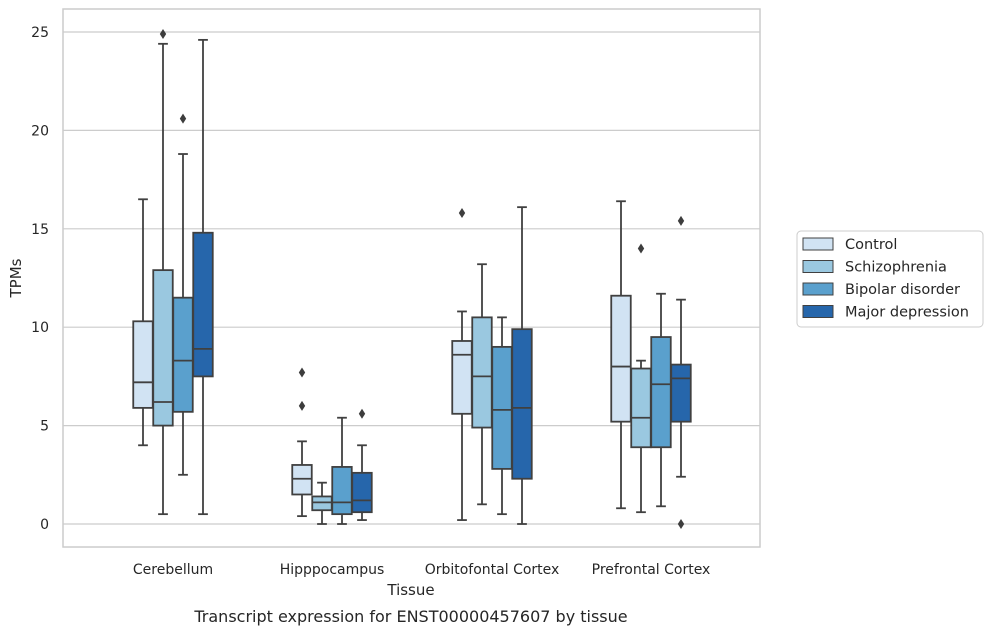 The image size is (993, 634). What do you see at coordinates (40, 230) in the screenshot?
I see `y-tick-label: 15` at bounding box center [40, 230].